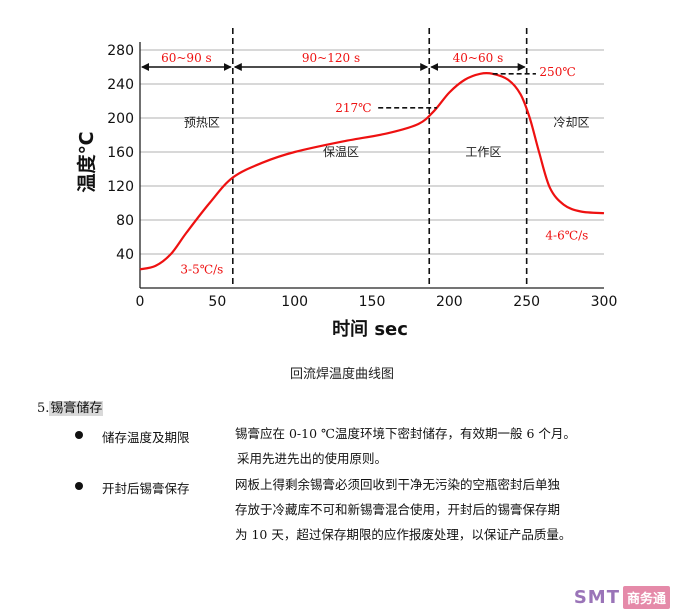 The height and width of the screenshot is (616, 684). I want to click on y-tick-label: 80, so click(125, 221).